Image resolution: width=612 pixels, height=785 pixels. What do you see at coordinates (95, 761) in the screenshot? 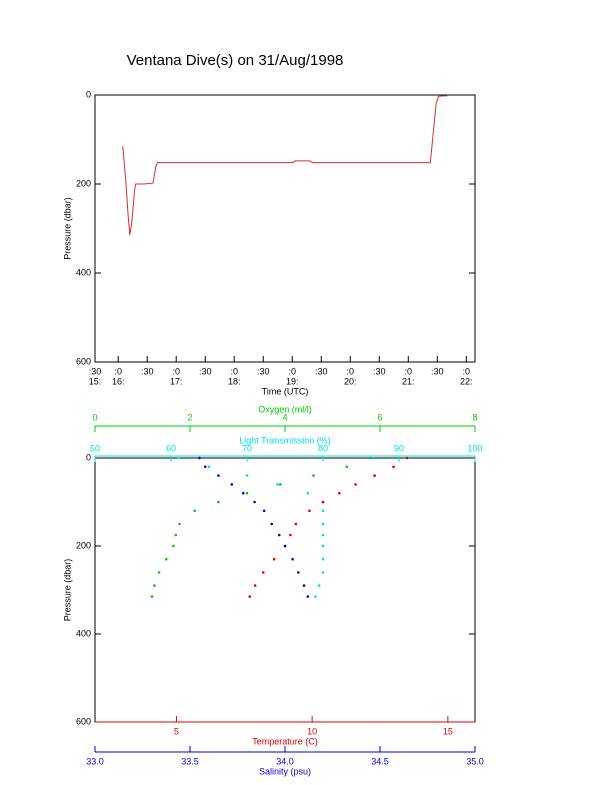
I see `x-tick-label: 33.0` at bounding box center [95, 761].